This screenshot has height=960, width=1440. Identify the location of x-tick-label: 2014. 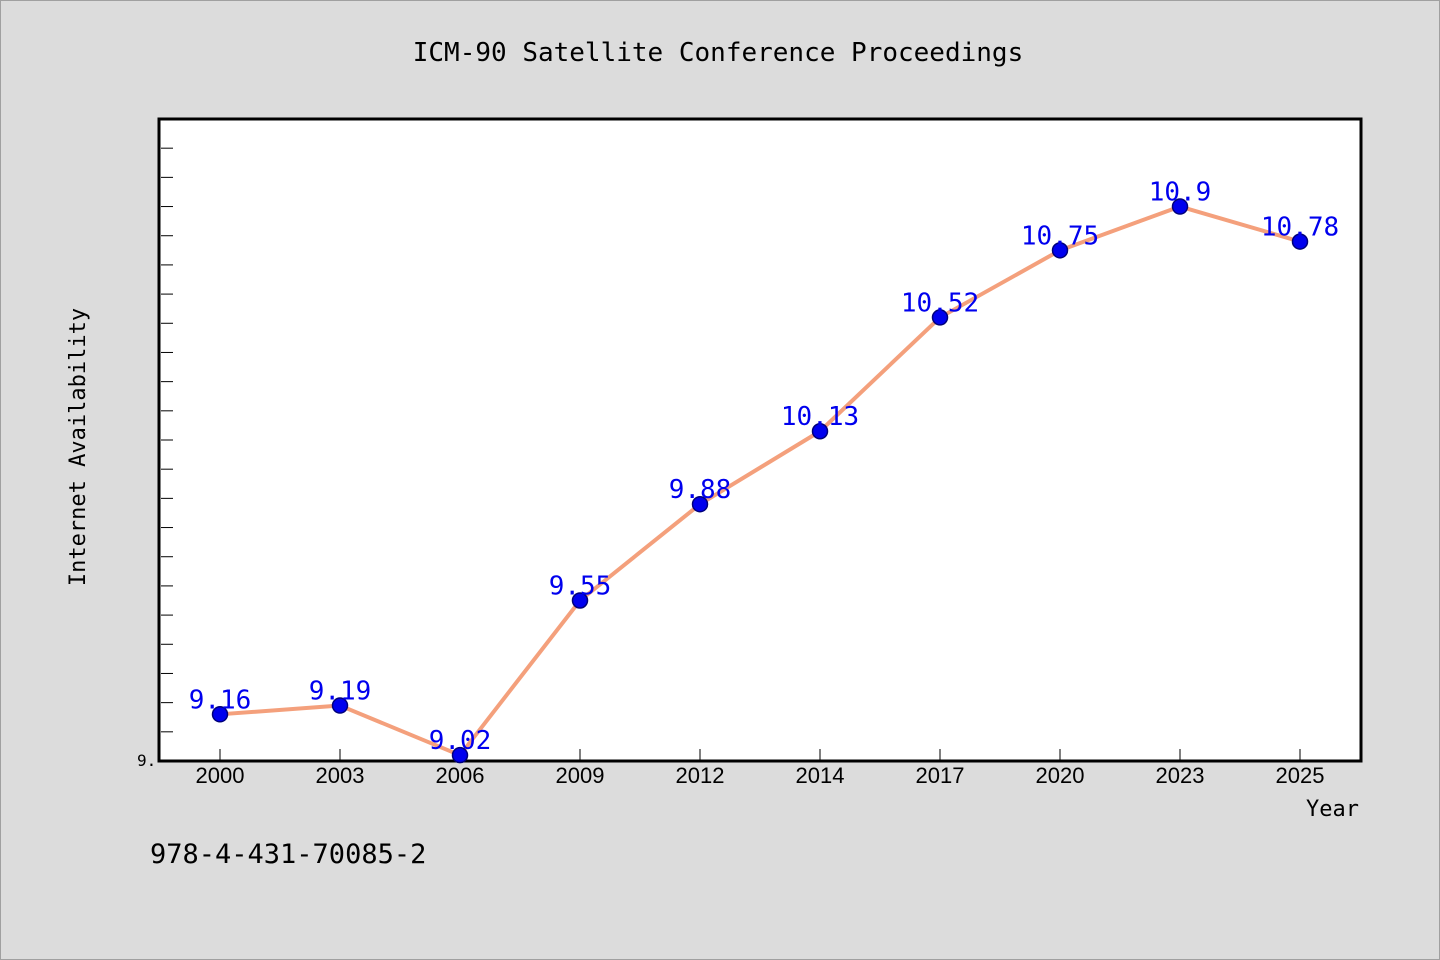
(820, 775).